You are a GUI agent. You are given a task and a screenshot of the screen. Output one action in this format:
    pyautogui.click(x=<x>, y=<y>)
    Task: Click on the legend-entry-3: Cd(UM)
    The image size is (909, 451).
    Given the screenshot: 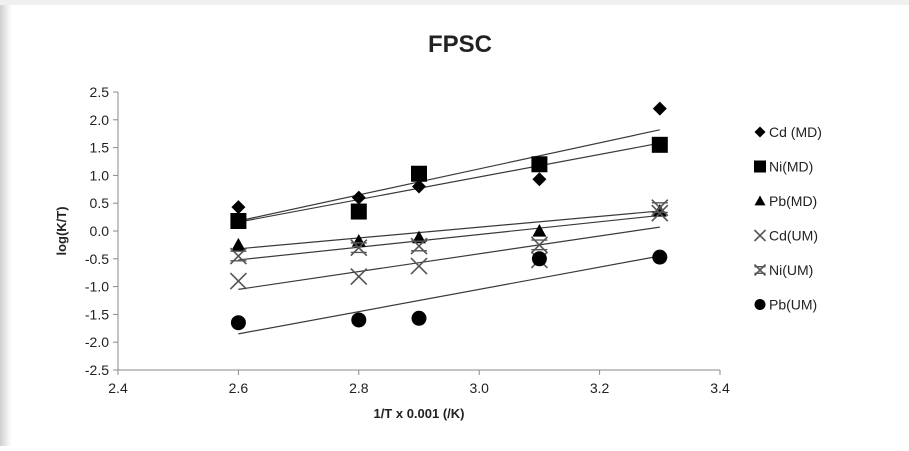 What is the action you would take?
    pyautogui.click(x=785, y=236)
    